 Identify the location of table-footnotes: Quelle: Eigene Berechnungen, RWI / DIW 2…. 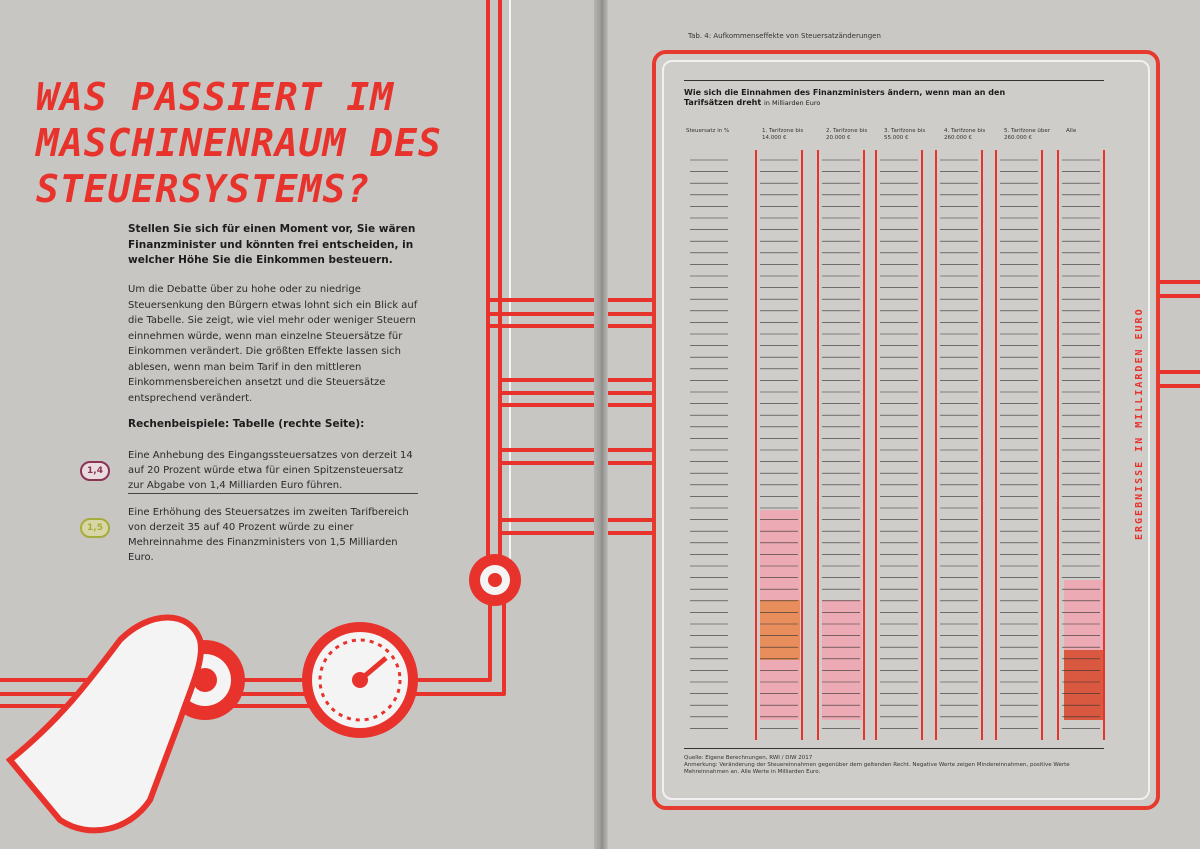
(884, 765).